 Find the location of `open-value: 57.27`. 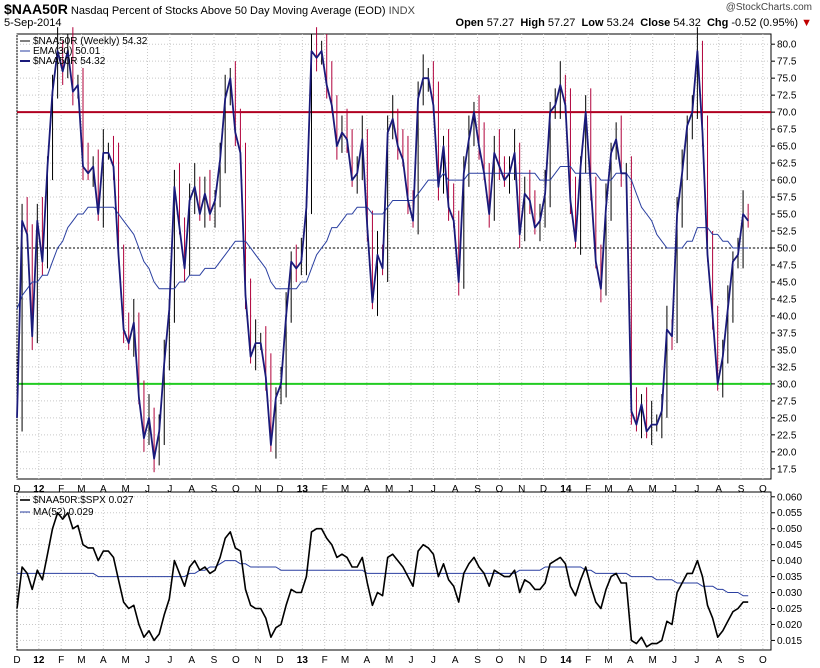

open-value: 57.27 is located at coordinates (500, 23).